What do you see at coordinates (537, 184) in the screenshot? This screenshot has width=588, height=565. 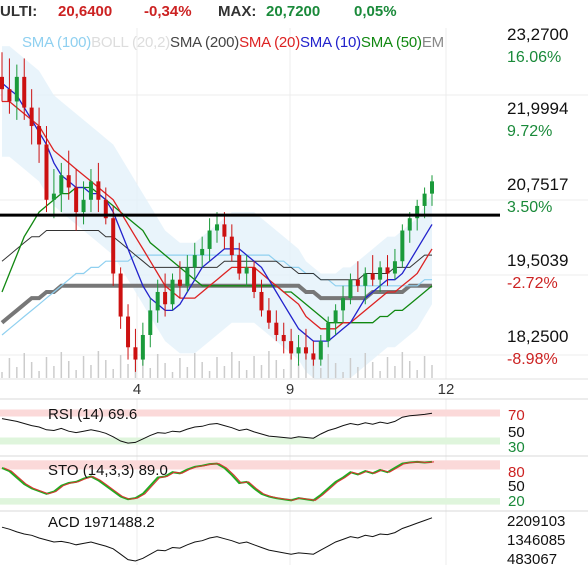 I see `price-axis-value: 20,7517` at bounding box center [537, 184].